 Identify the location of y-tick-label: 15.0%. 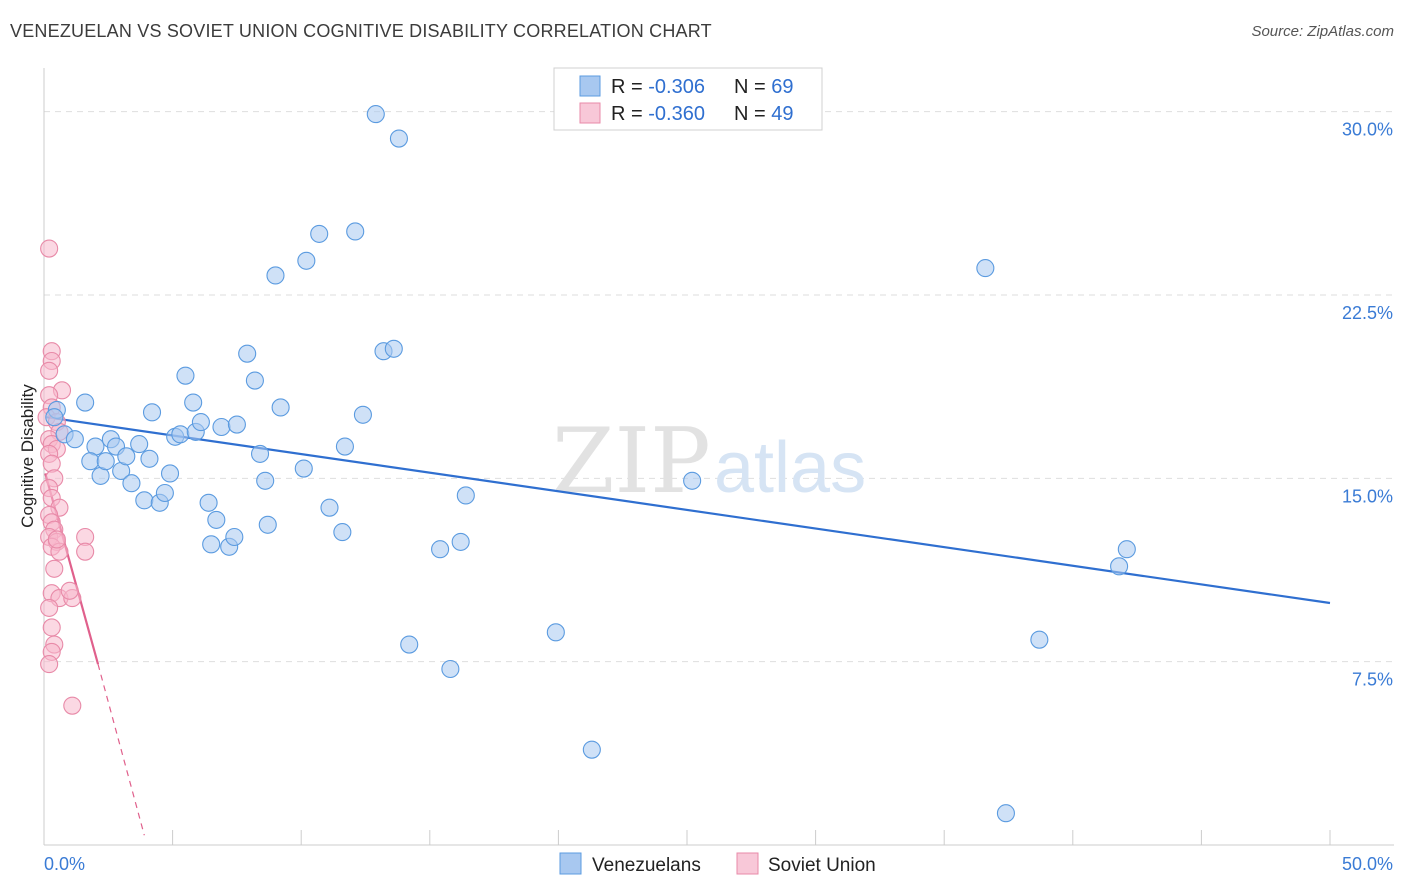
(1367, 496).